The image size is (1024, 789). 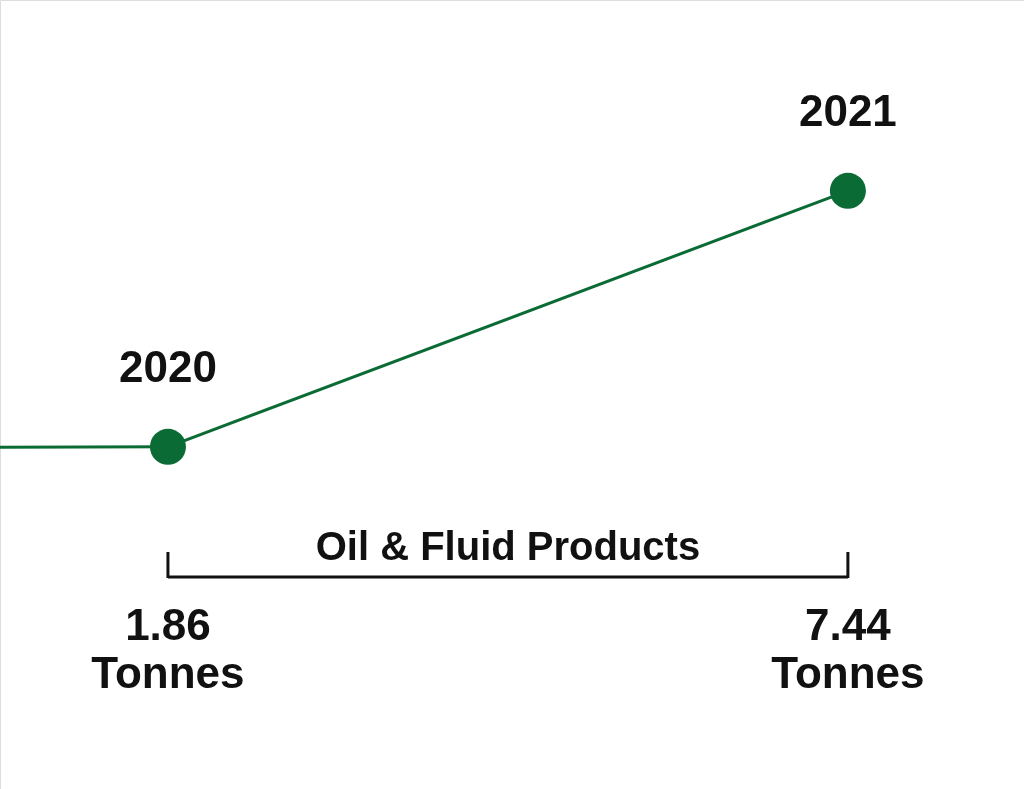 I want to click on x-tick-label: 2020, so click(x=168, y=366).